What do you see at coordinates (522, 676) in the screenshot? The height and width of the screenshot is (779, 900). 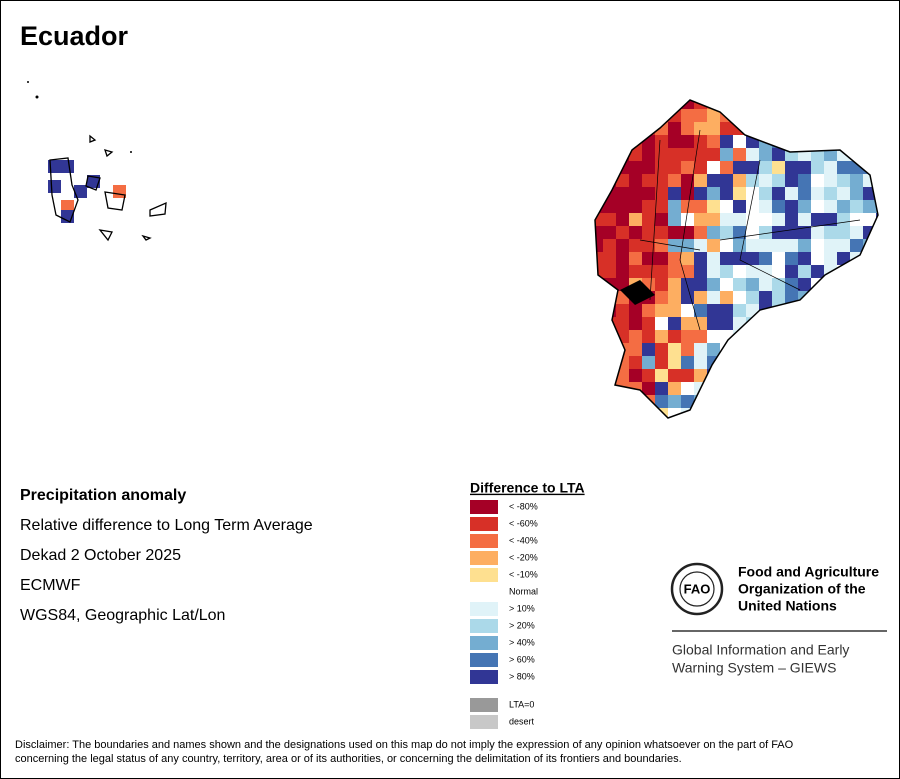 I see `legend-label: > 80%` at bounding box center [522, 676].